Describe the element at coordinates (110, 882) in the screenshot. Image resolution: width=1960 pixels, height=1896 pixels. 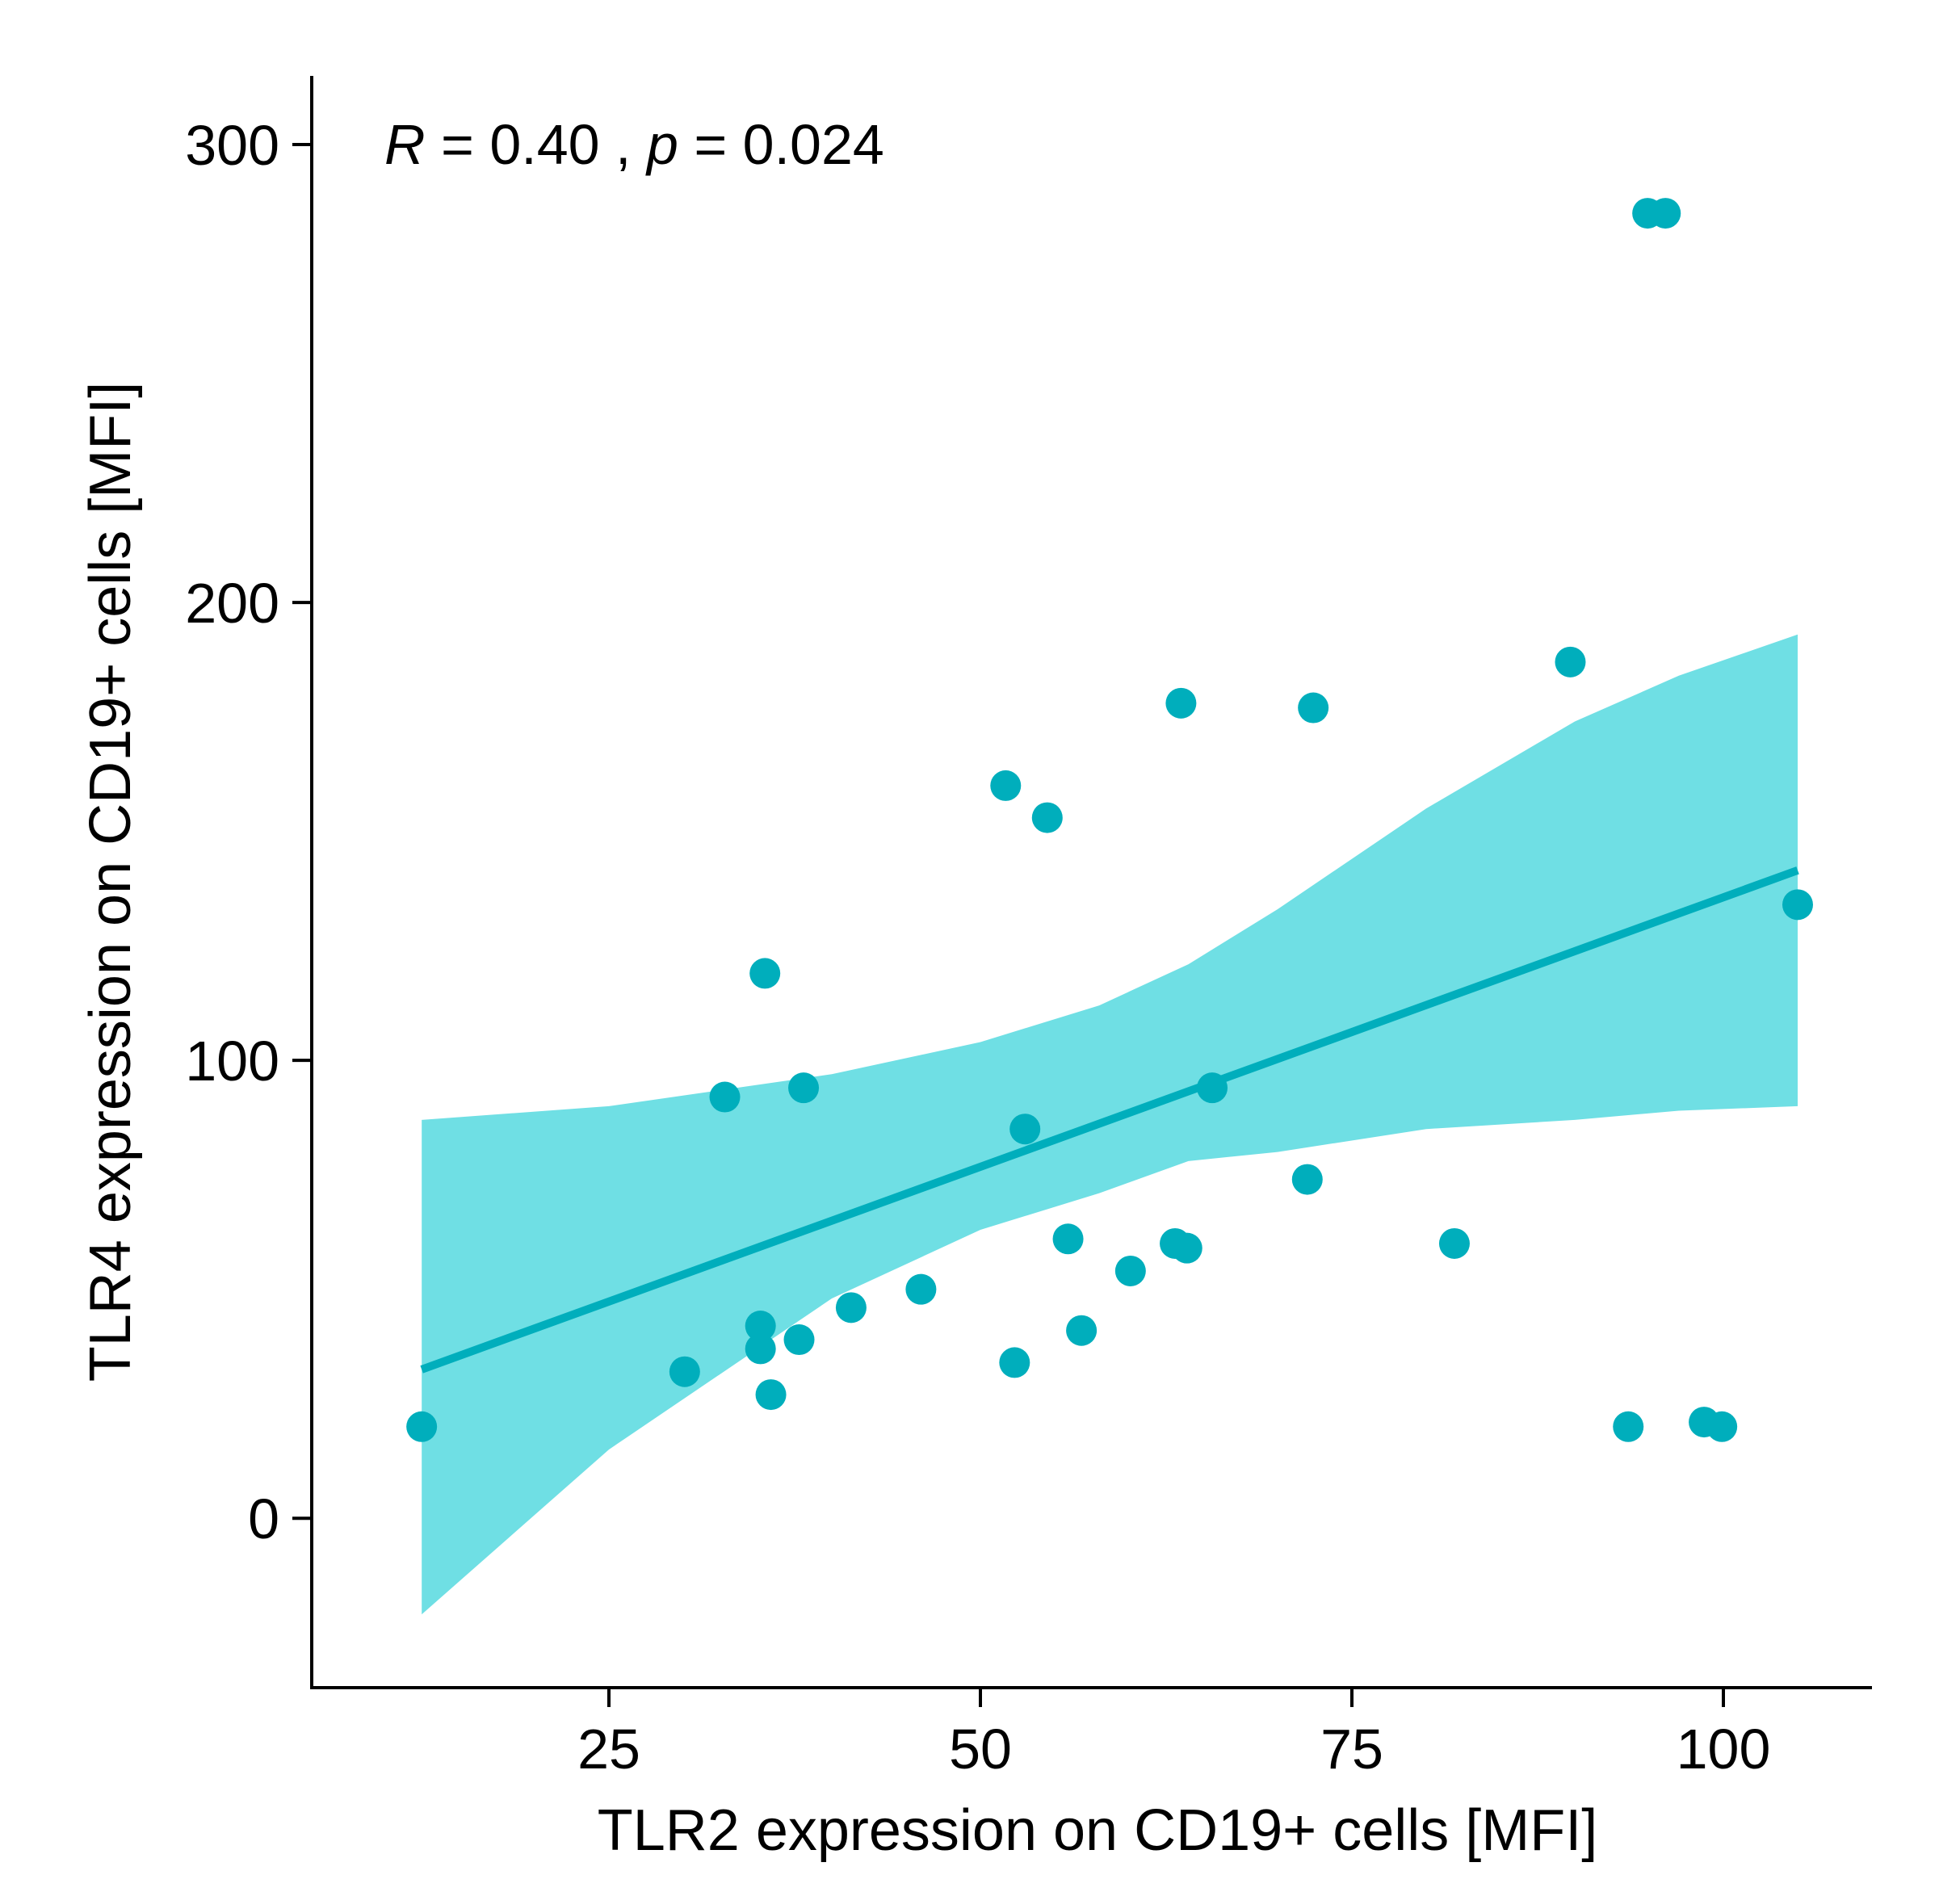
I see `y-axis-label: TLR4 expression on CD19+ cells [MFI]` at that location.